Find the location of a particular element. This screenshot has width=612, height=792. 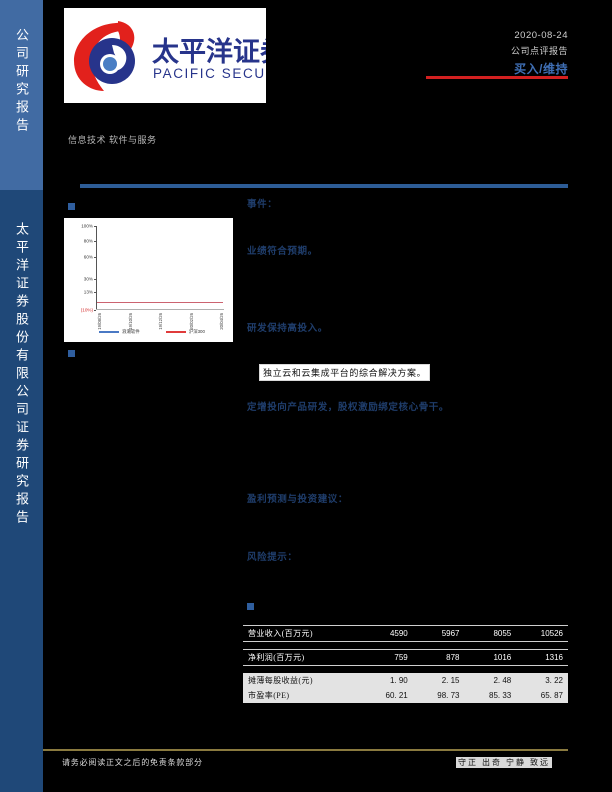

table-row-label: 摊薄每股收益(元) is located at coordinates (302, 680).